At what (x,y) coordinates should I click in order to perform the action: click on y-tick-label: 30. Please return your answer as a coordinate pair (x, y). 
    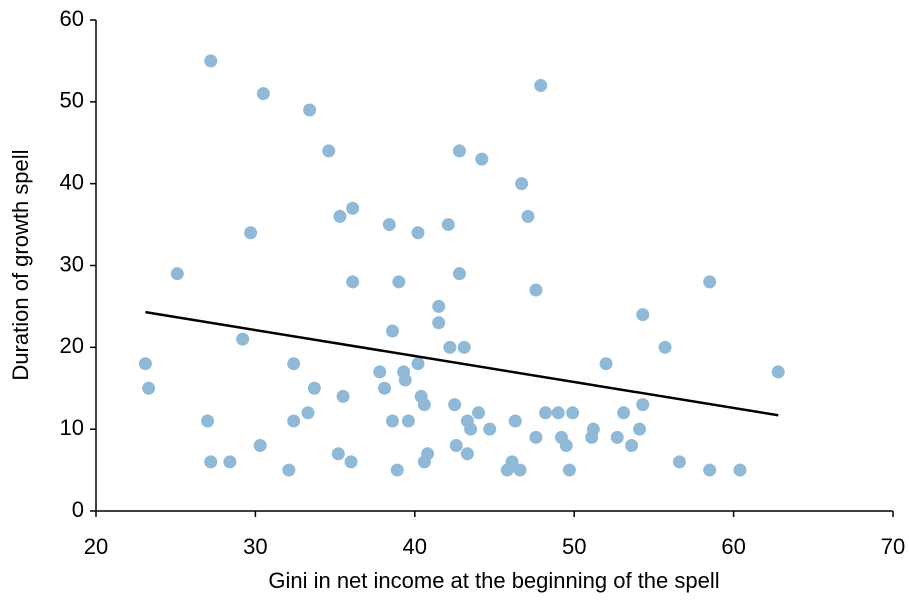
    Looking at the image, I should click on (72, 263).